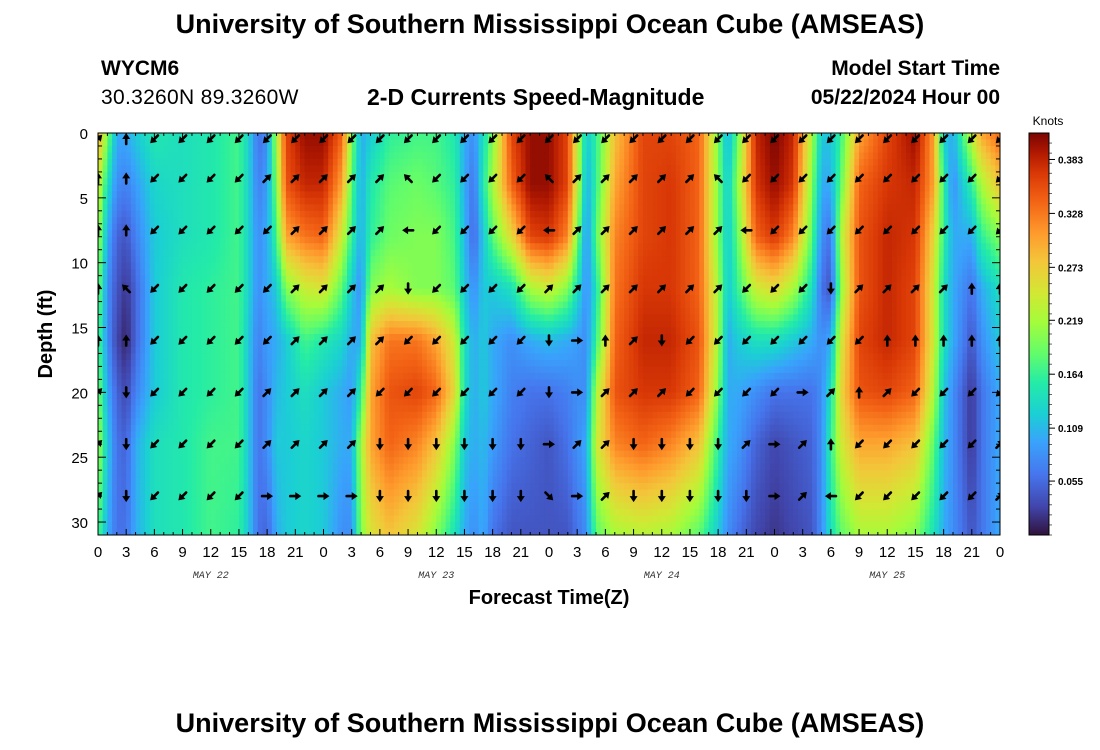 The height and width of the screenshot is (750, 1100). I want to click on model-start-label: Model Start Time, so click(915, 68).